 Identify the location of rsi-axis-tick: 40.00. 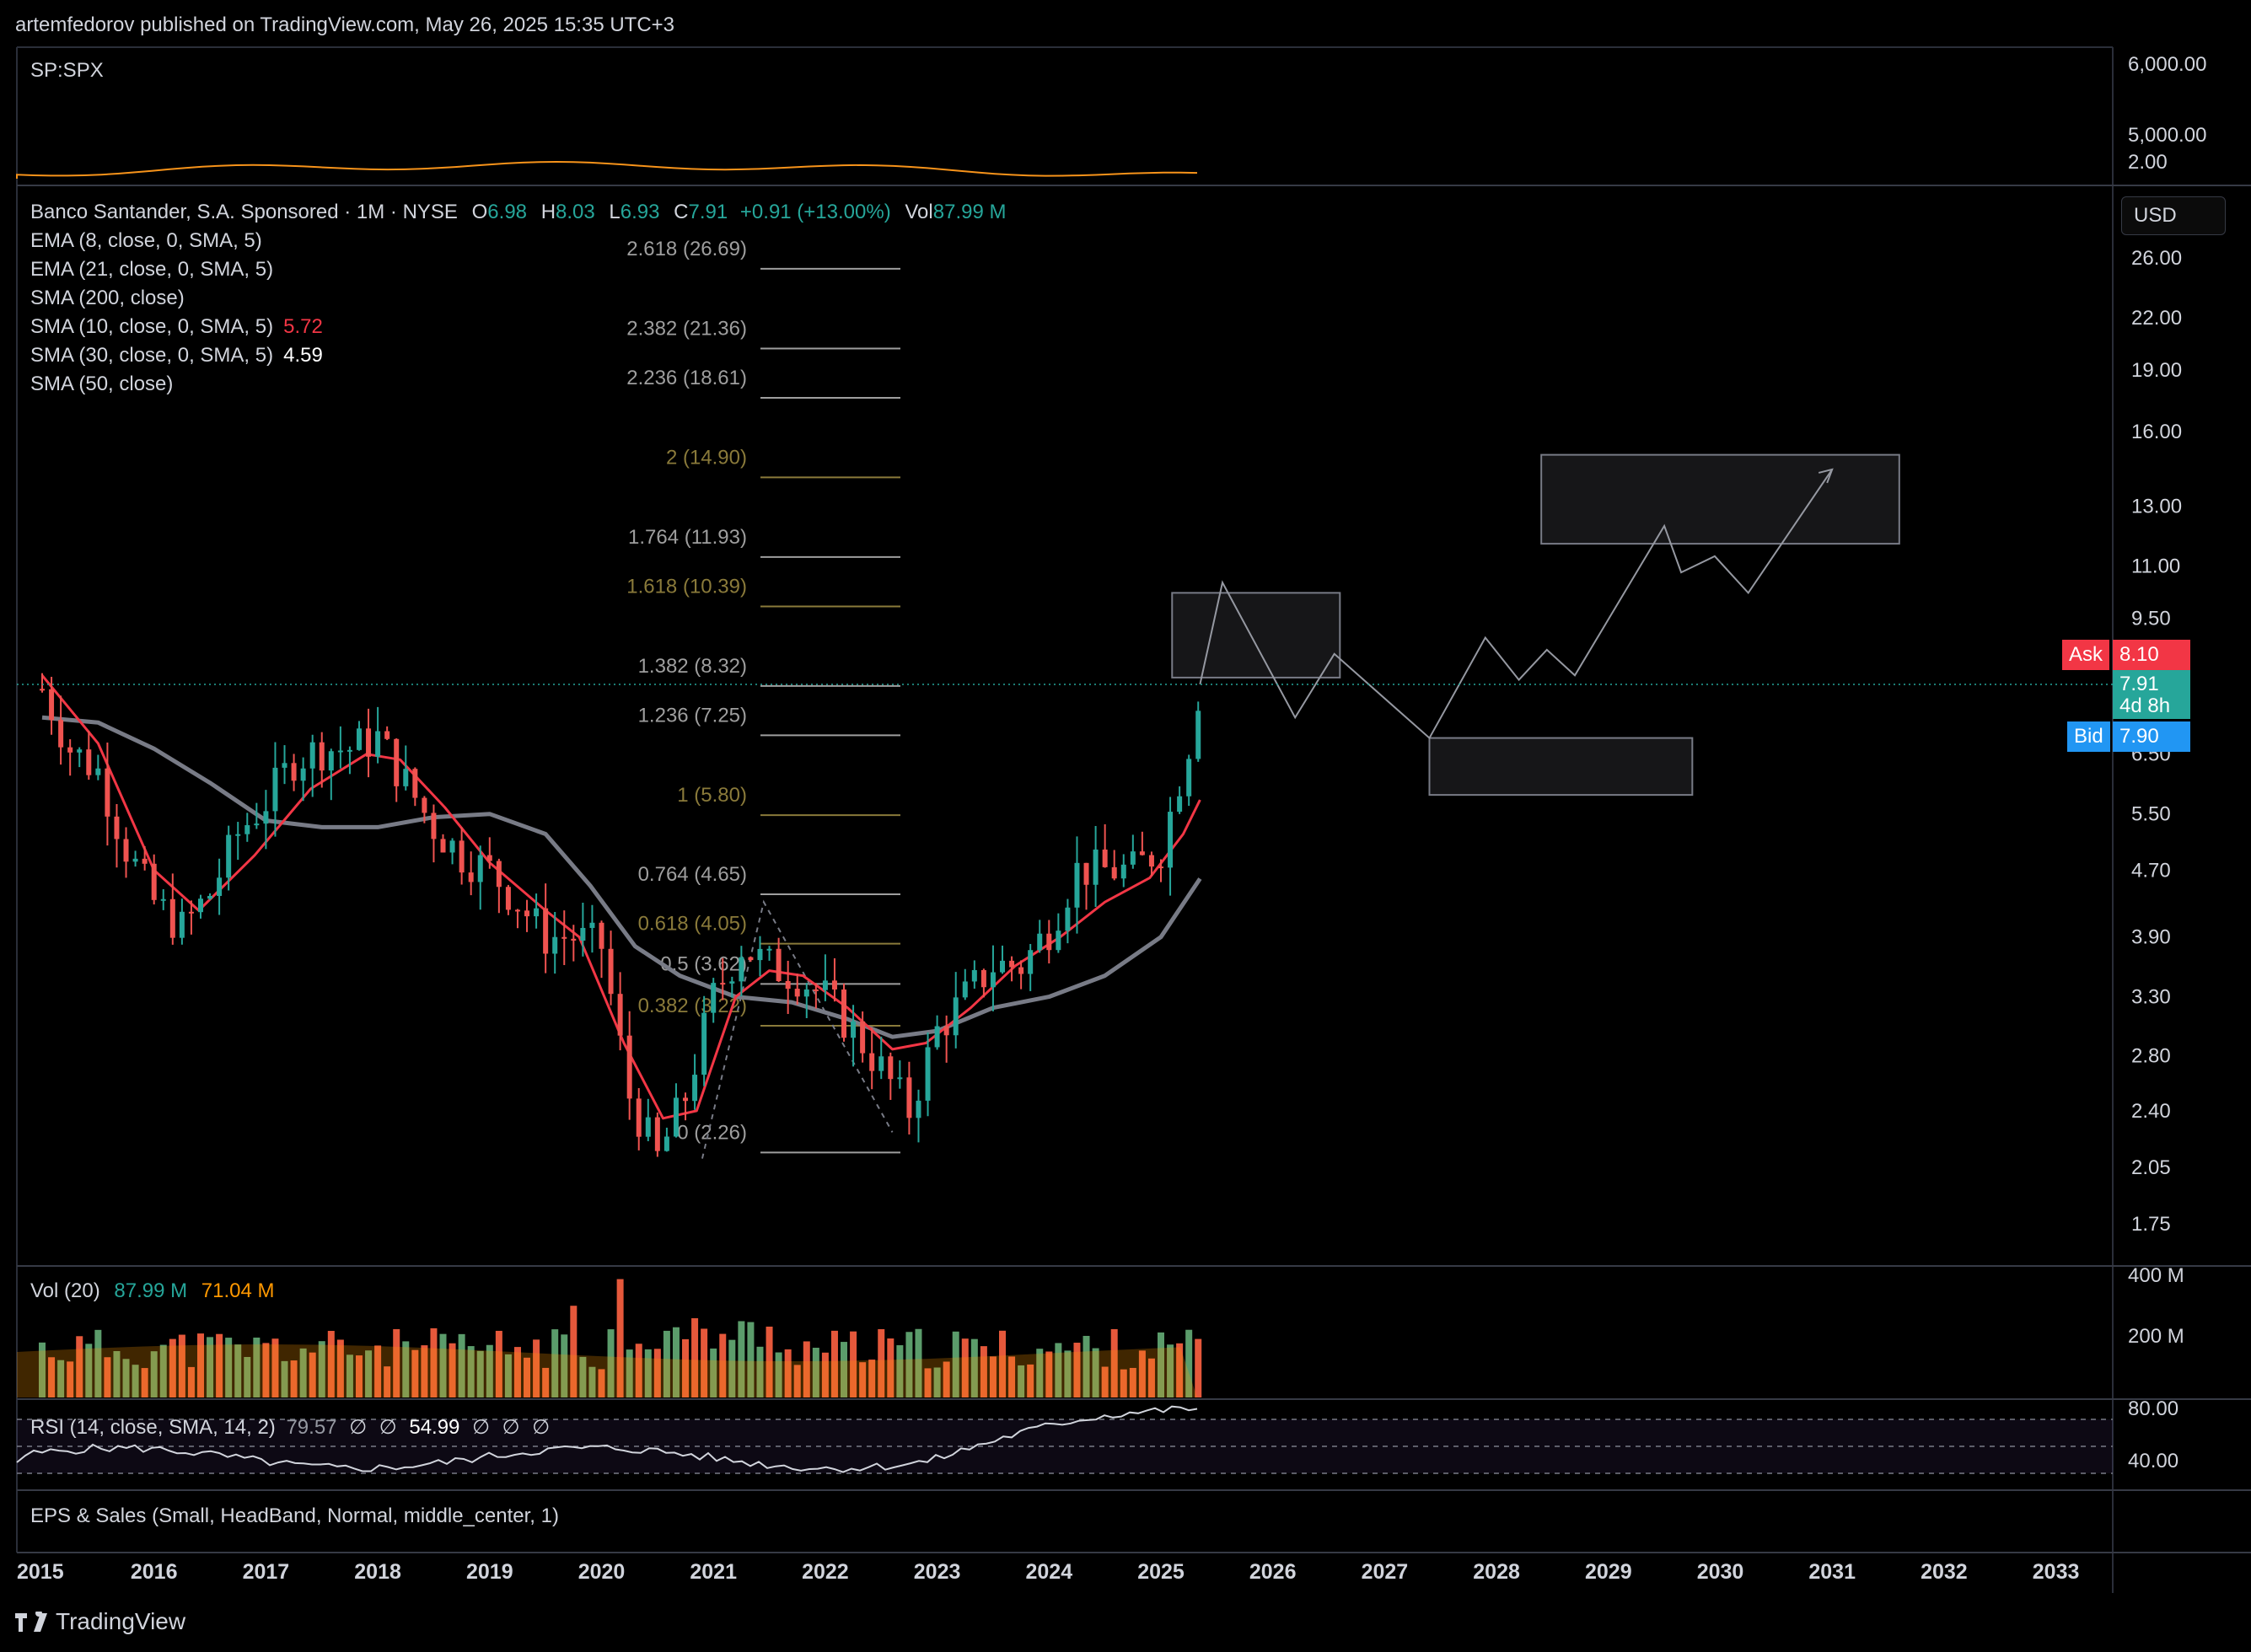
(2153, 1461).